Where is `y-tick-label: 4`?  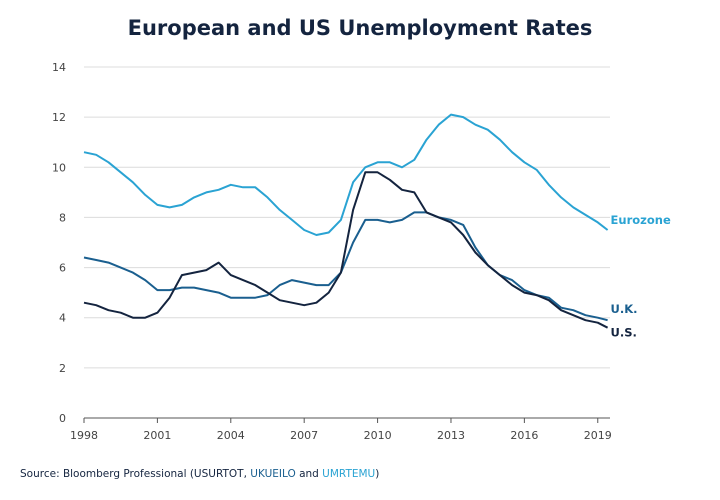 y-tick-label: 4 is located at coordinates (62, 318).